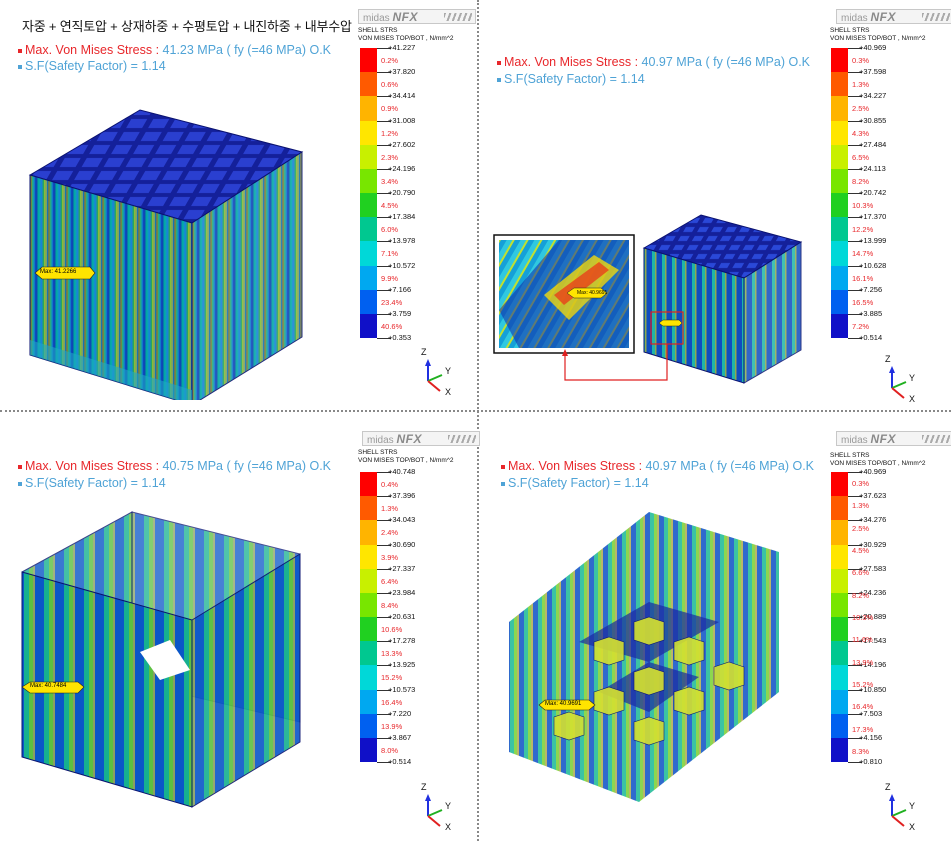 The height and width of the screenshot is (841, 951). What do you see at coordinates (392, 726) in the screenshot?
I see `percent-label: 13.9%` at bounding box center [392, 726].